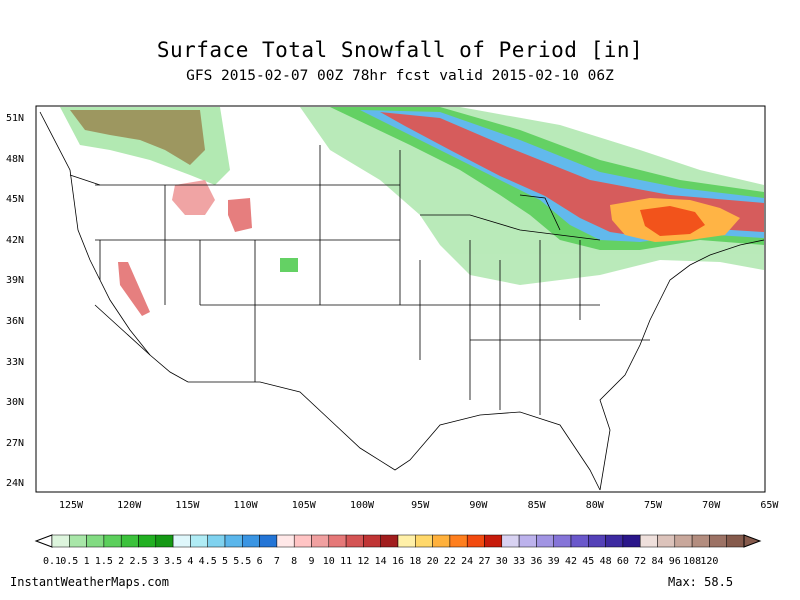 Image resolution: width=800 pixels, height=600 pixels. I want to click on colorbar-tick-label: 84, so click(657, 561).